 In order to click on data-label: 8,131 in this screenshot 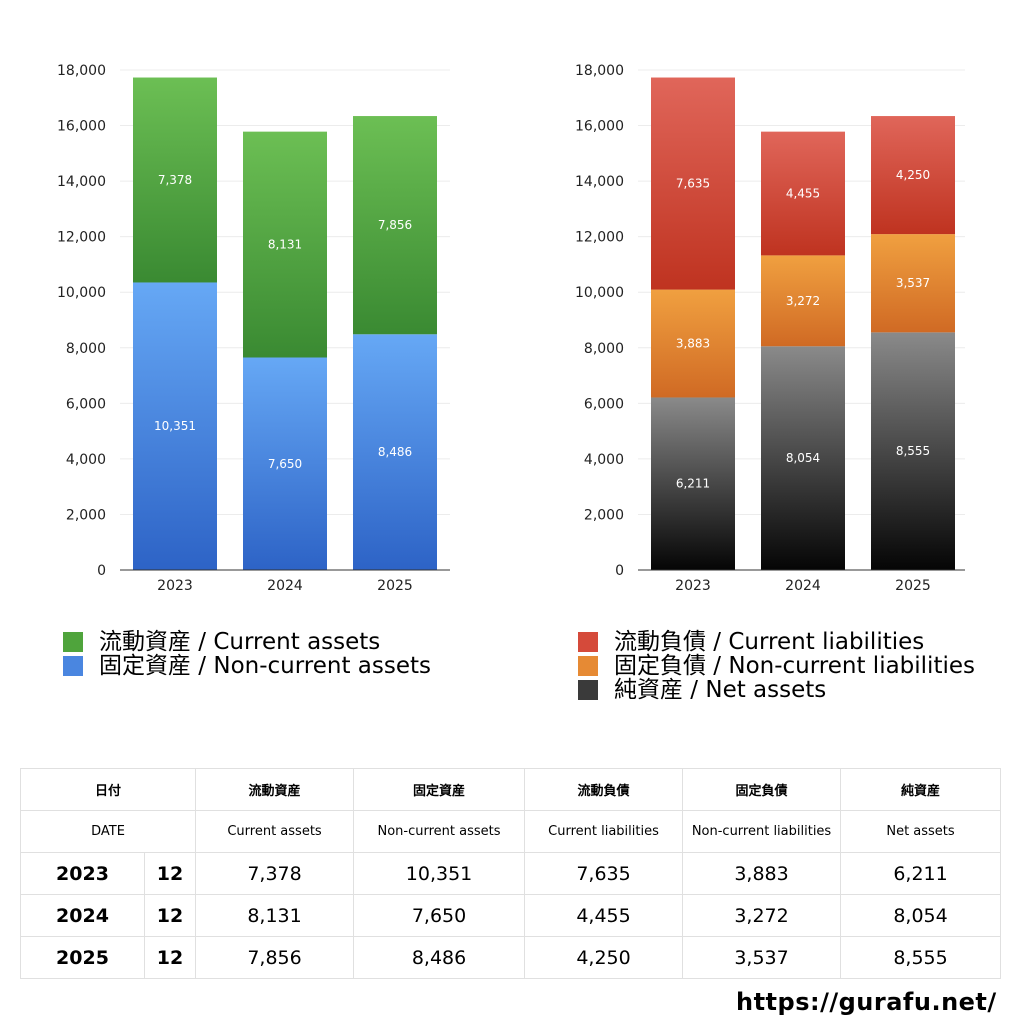, I will do `click(285, 245)`.